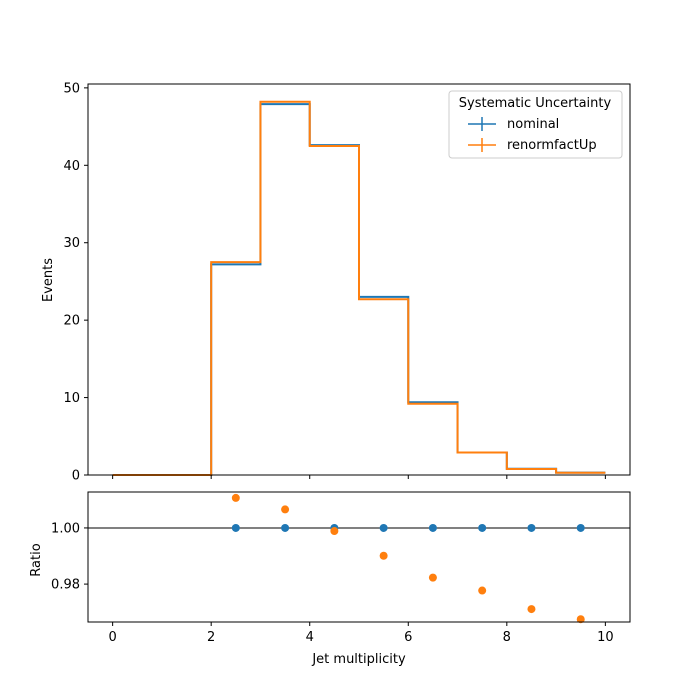 This screenshot has width=700, height=700. Describe the element at coordinates (507, 637) in the screenshot. I see `x-tick-label: 8` at that location.